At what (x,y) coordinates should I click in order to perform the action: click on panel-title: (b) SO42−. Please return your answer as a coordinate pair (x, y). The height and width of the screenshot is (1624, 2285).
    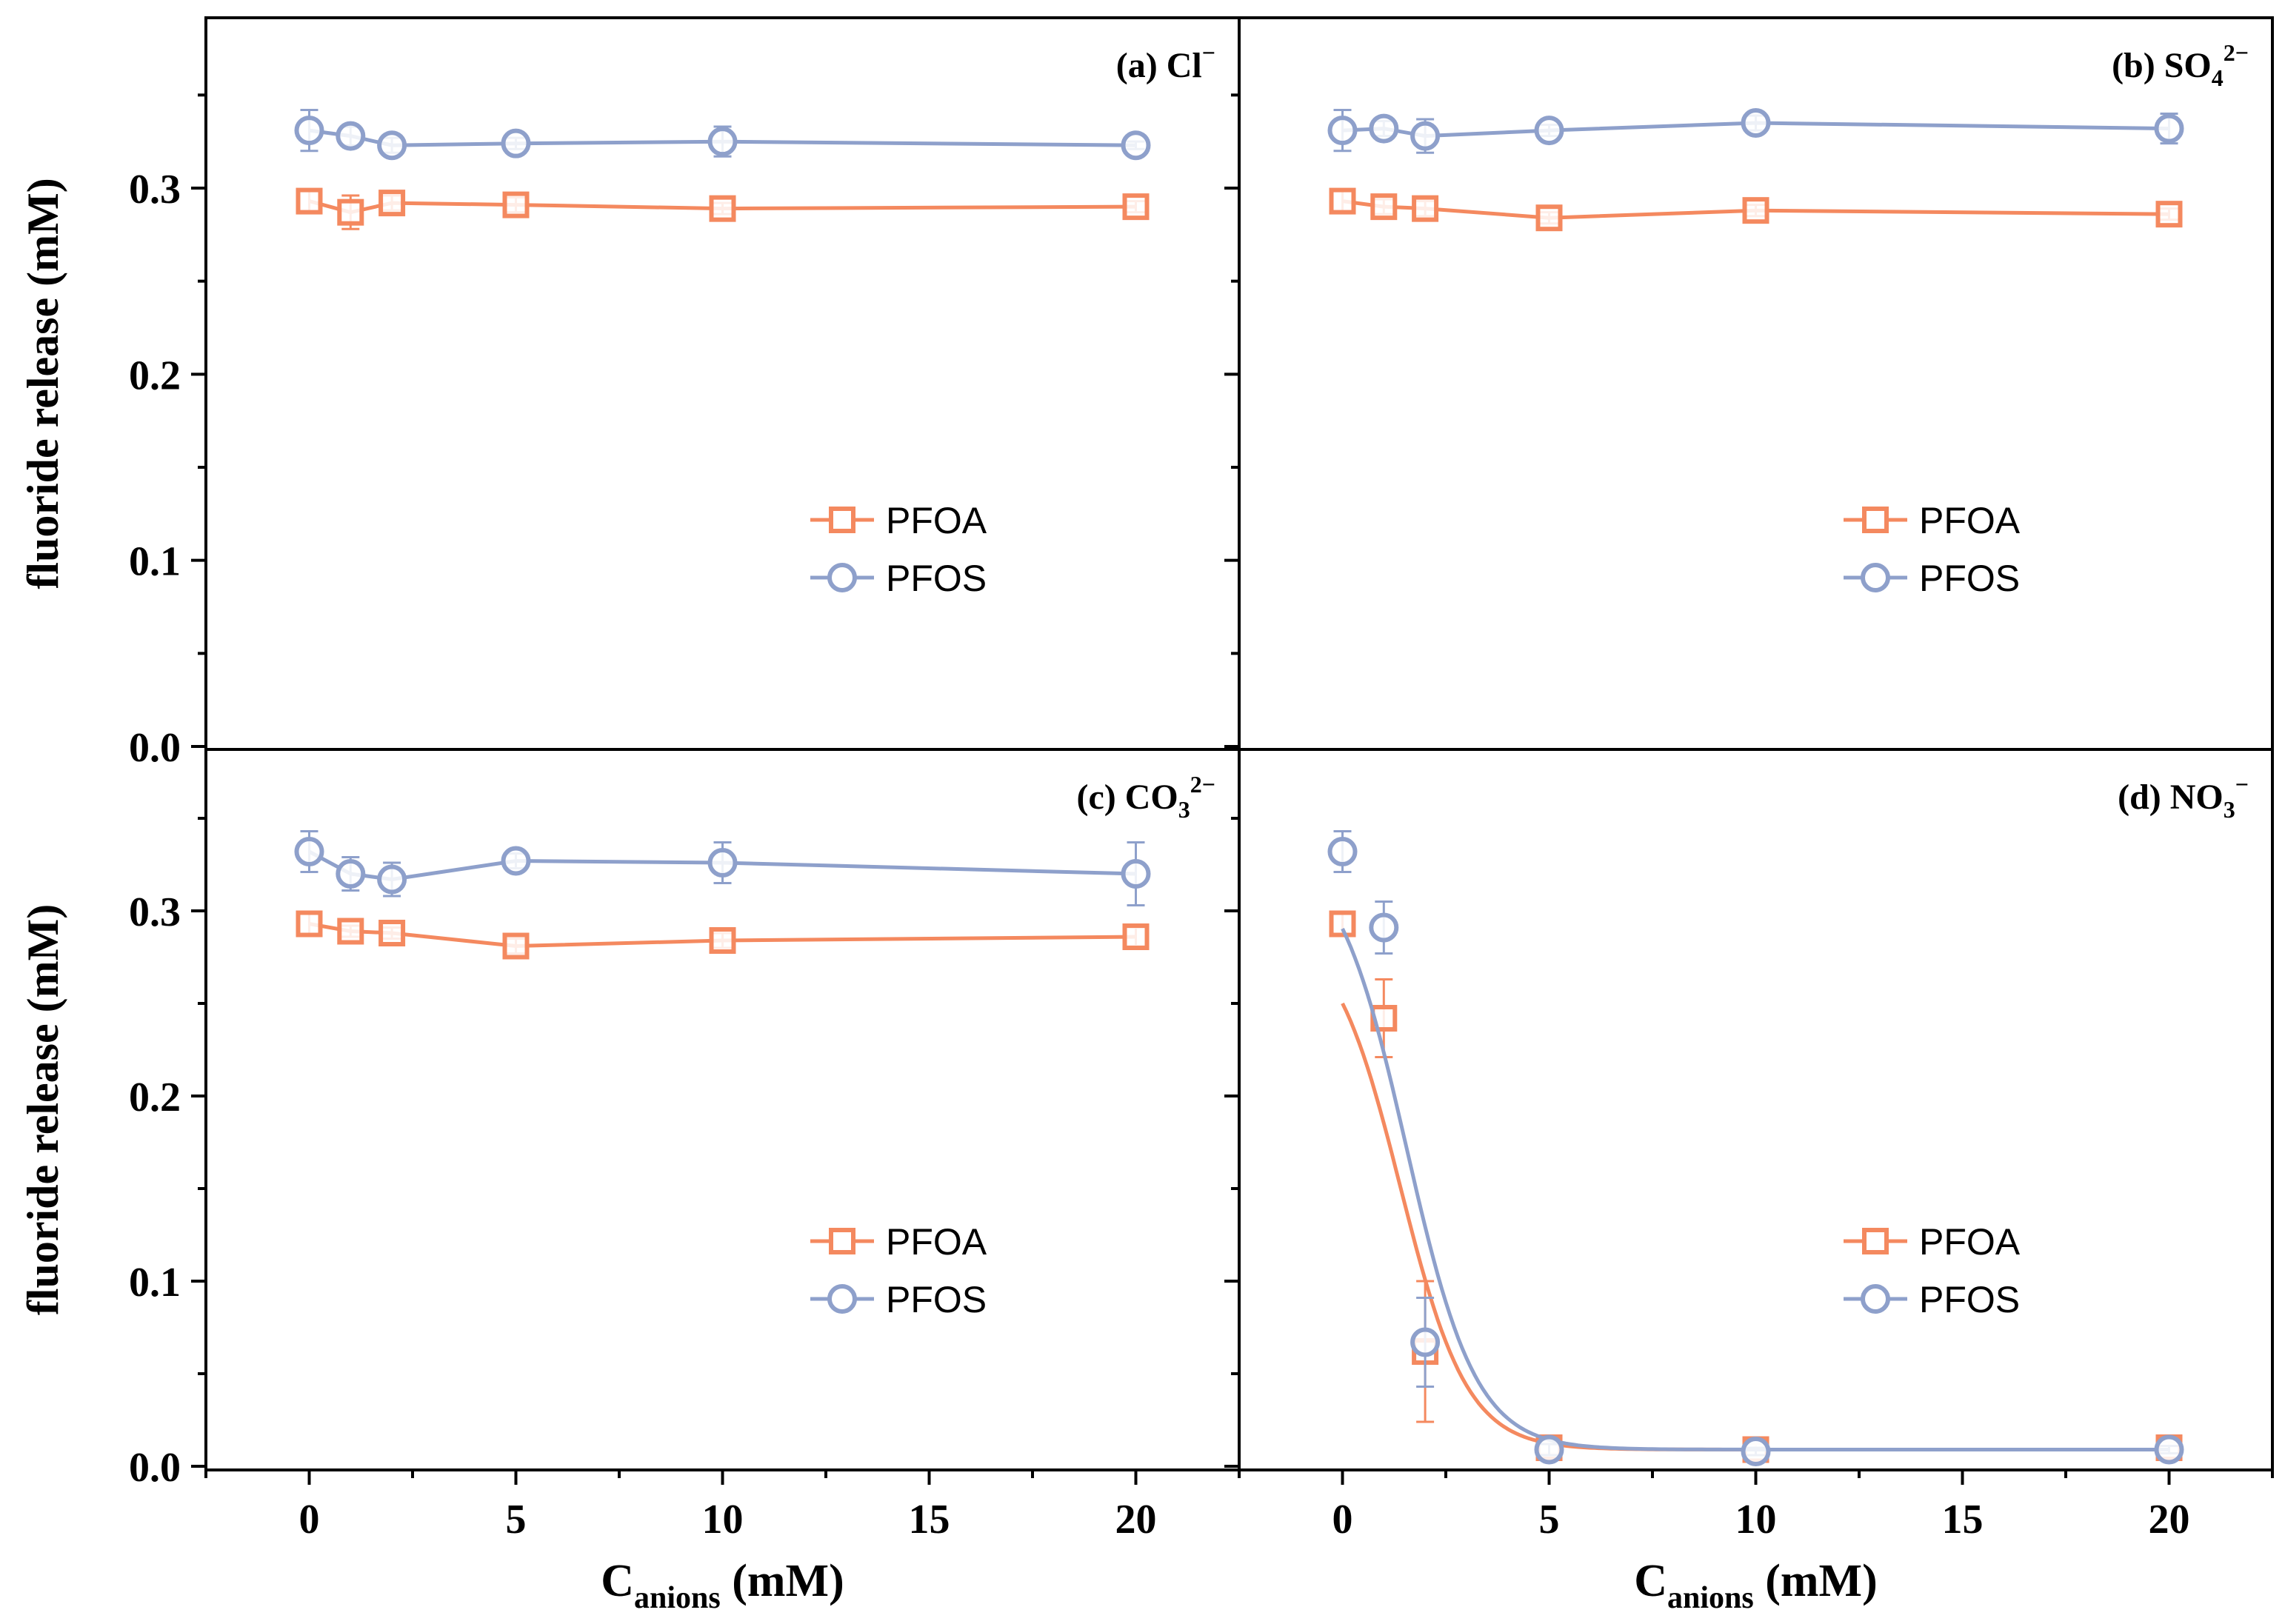
    Looking at the image, I should click on (2180, 65).